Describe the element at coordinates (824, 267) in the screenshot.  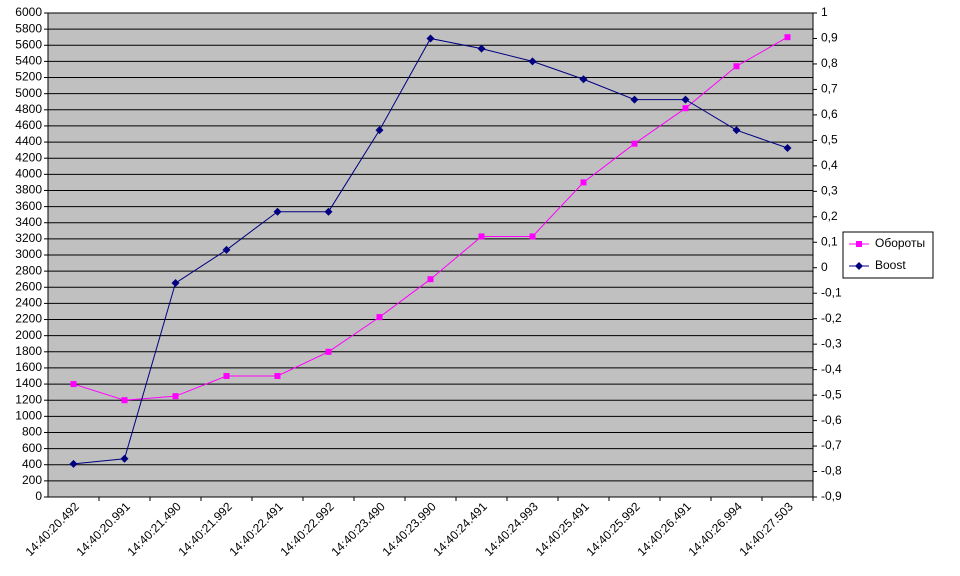
I see `y2-tick-label: 0` at that location.